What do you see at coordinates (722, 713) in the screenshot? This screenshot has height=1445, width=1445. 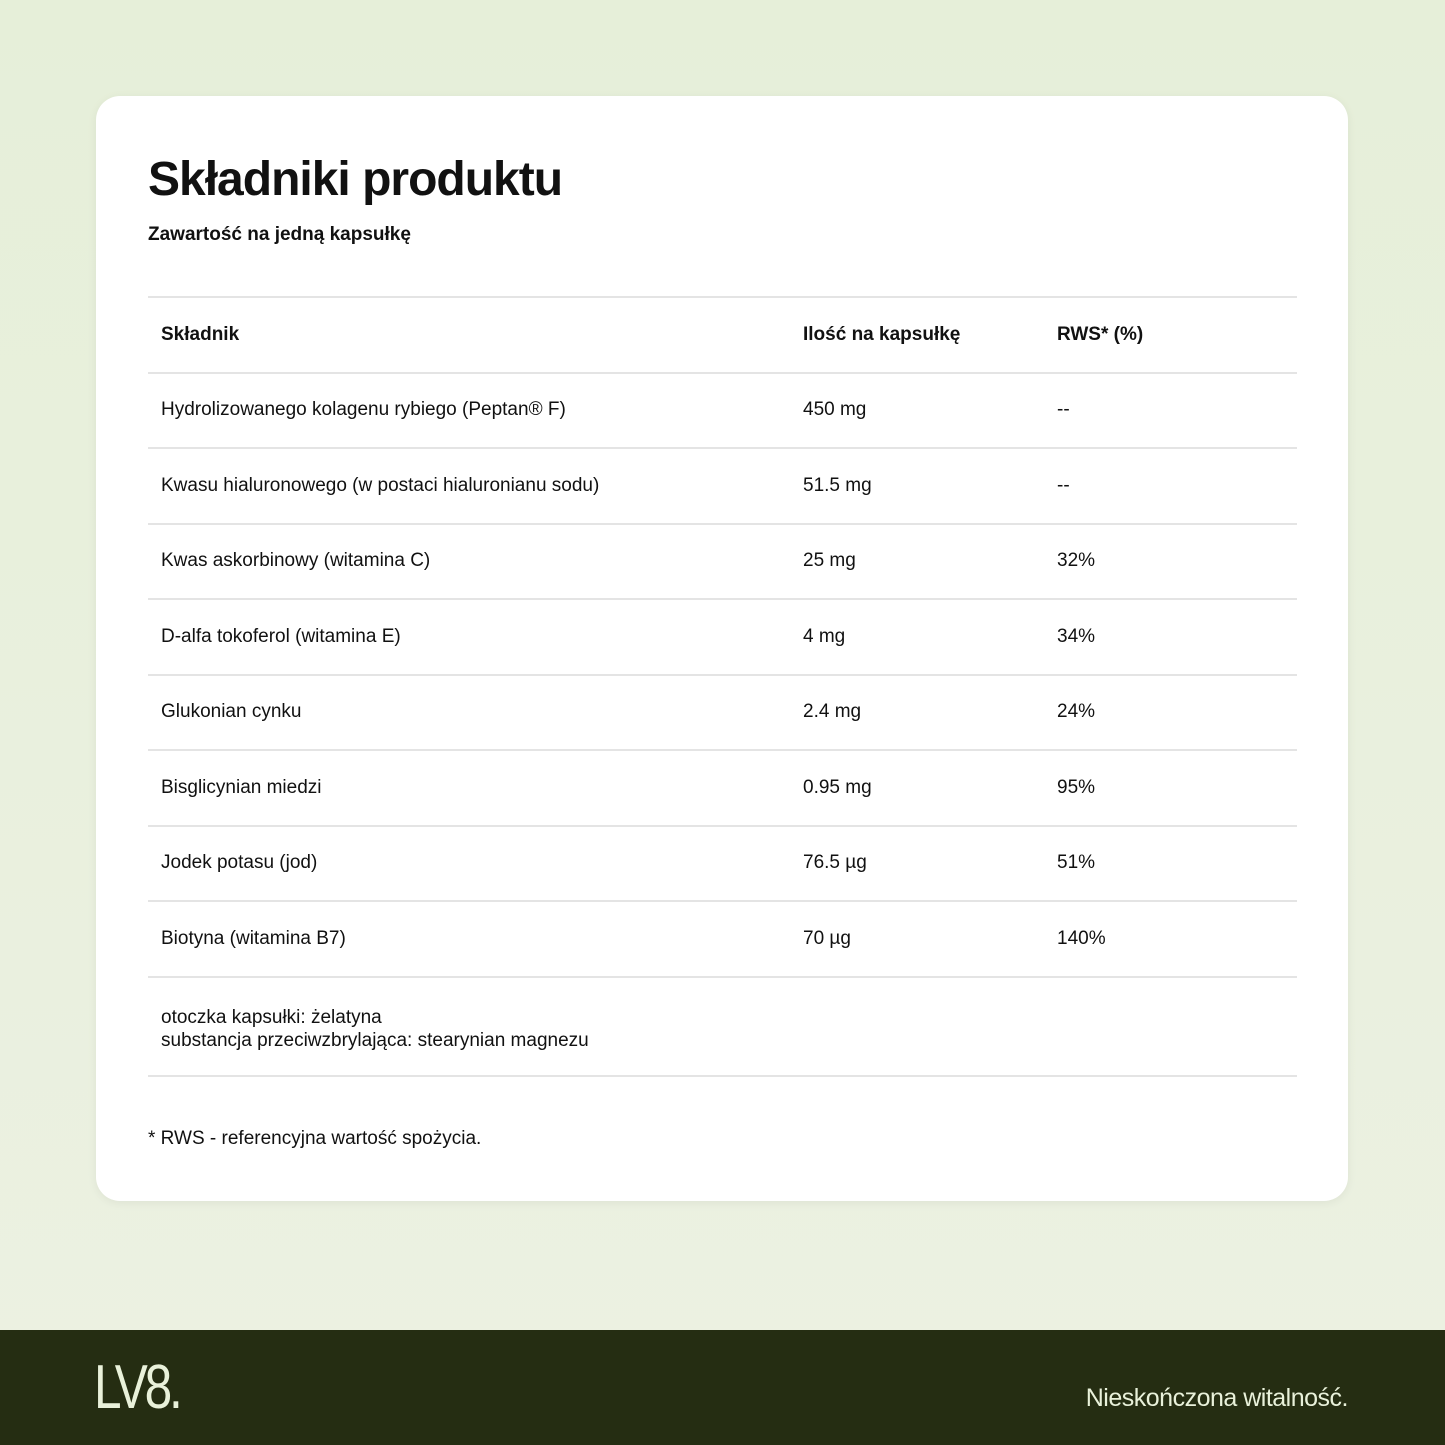 I see `table-row: Glukonian cynku 2.4 mg 24%` at bounding box center [722, 713].